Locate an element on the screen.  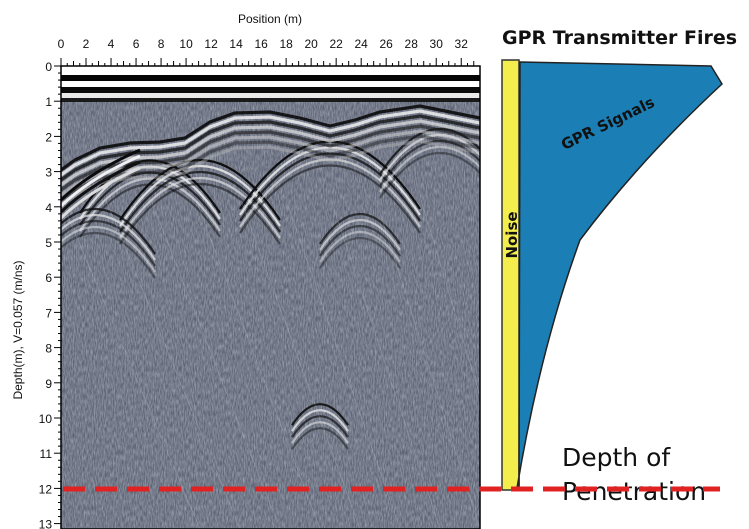
y-tick-label: 13 is located at coordinates (46, 523).